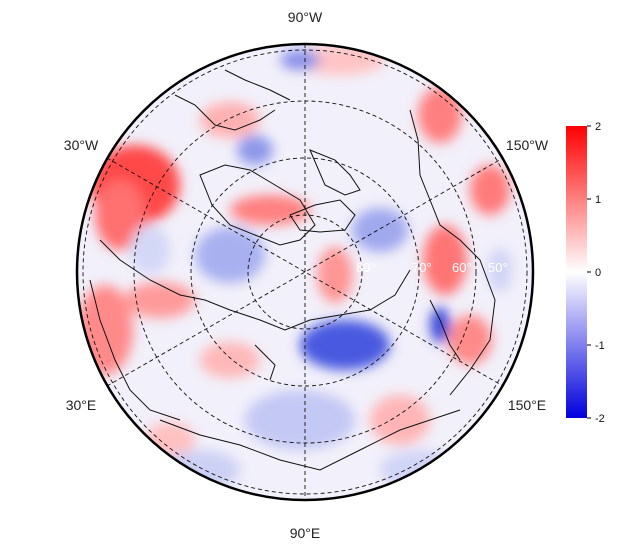 Image resolution: width=625 pixels, height=552 pixels. I want to click on colorbar-tick-1: 1, so click(598, 200).